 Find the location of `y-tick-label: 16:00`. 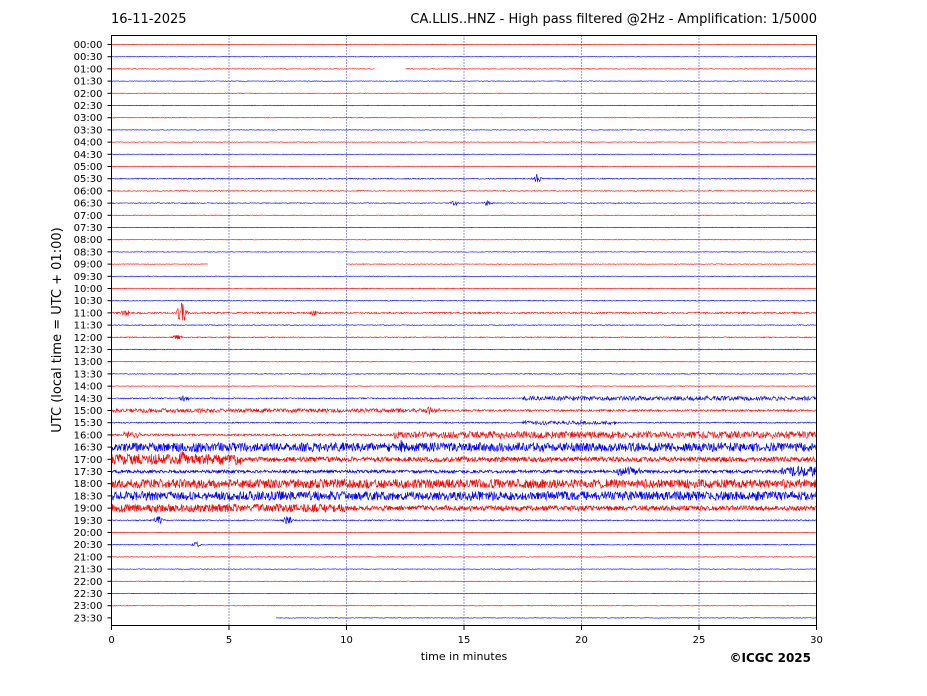

y-tick-label: 16:00 is located at coordinates (88, 435).